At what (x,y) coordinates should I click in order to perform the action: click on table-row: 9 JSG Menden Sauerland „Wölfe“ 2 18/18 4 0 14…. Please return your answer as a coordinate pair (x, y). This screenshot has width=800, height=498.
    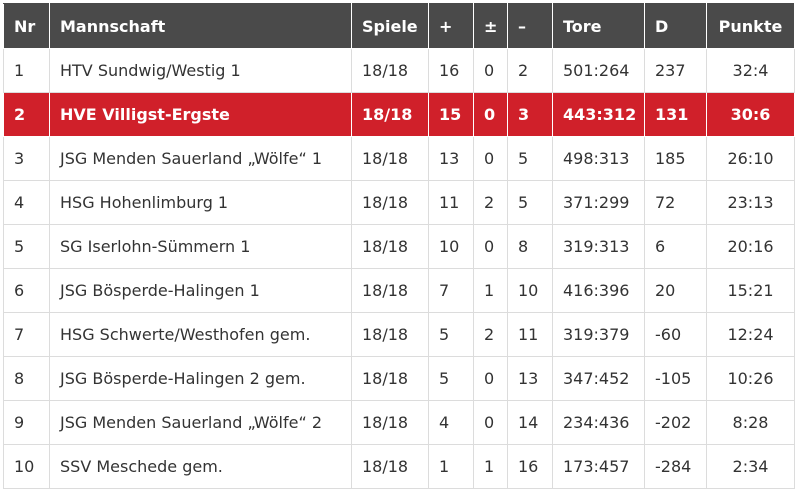
    Looking at the image, I should click on (399, 422).